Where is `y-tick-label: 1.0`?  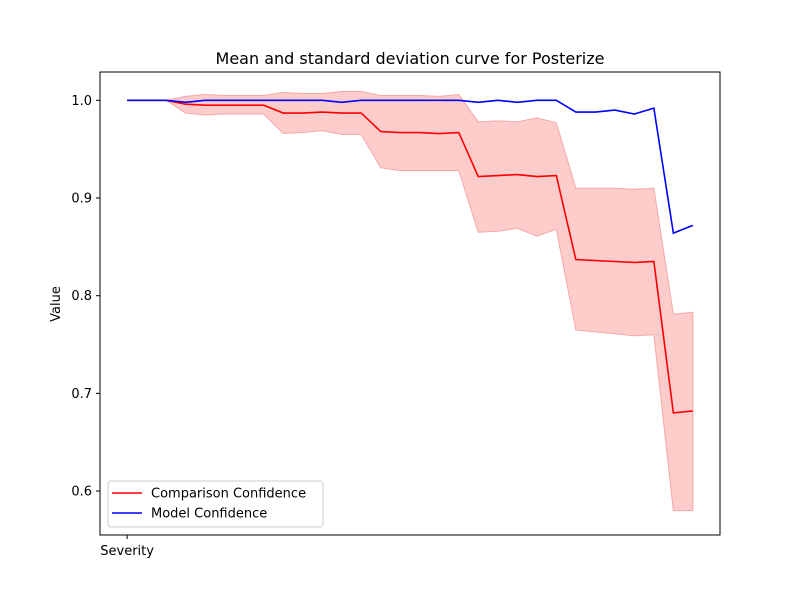
y-tick-label: 1.0 is located at coordinates (81, 101).